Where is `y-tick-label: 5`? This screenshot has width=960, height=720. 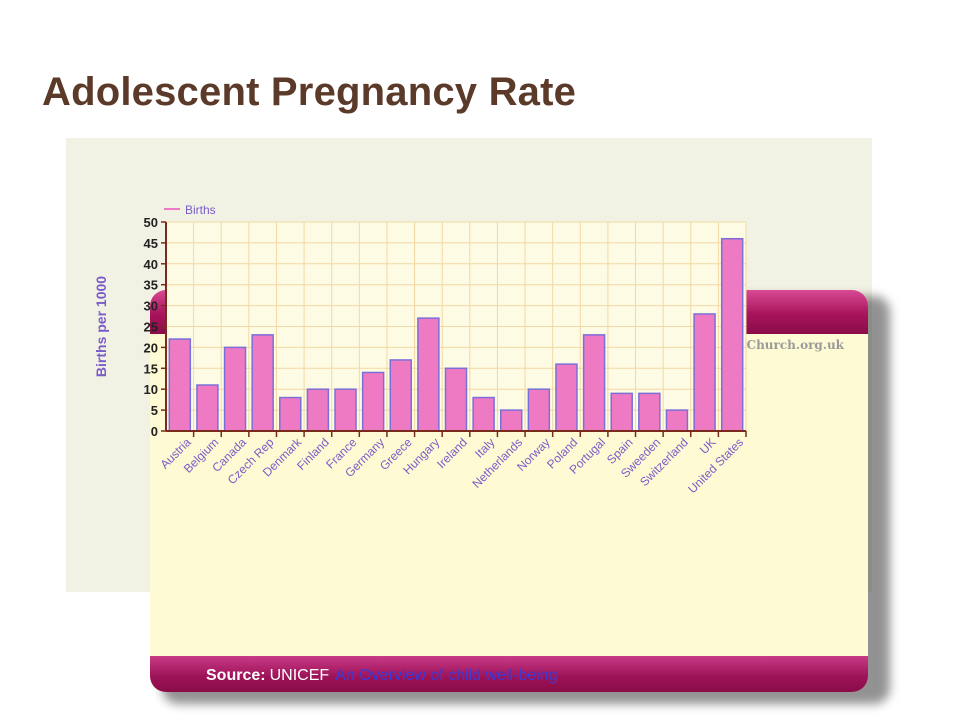
y-tick-label: 5 is located at coordinates (154, 410).